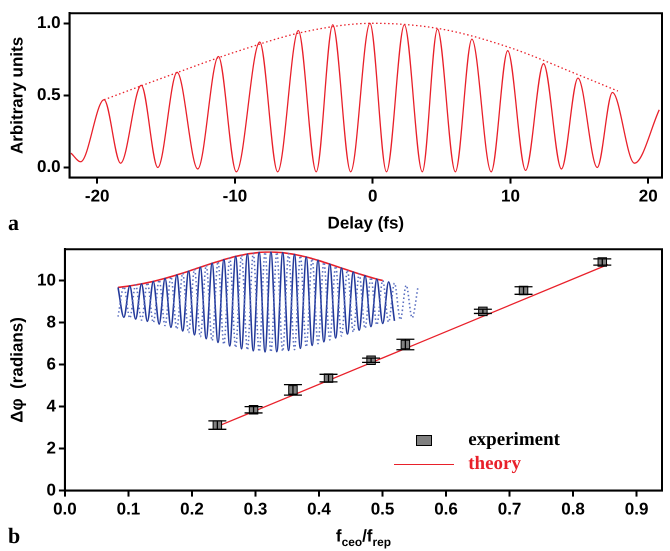 The width and height of the screenshot is (670, 551). I want to click on x-tick-label: 0.3, so click(256, 508).